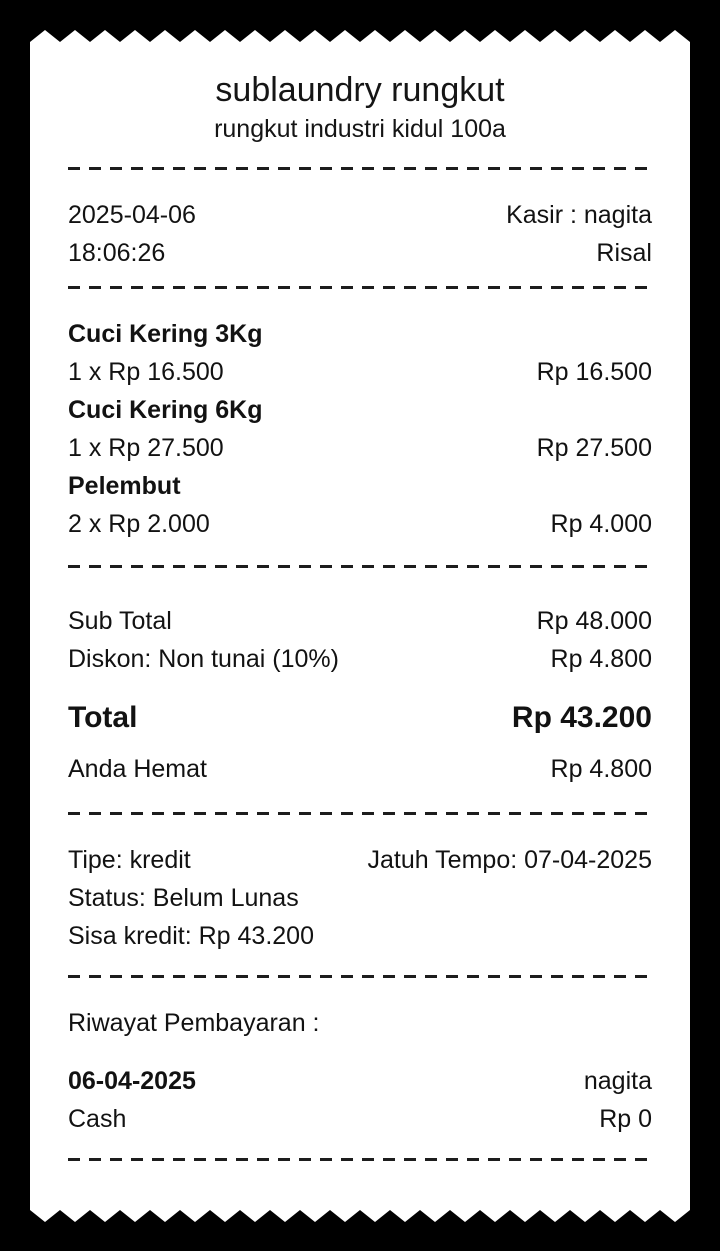 The width and height of the screenshot is (720, 1251). I want to click on item-name: Pelembut, so click(124, 486).